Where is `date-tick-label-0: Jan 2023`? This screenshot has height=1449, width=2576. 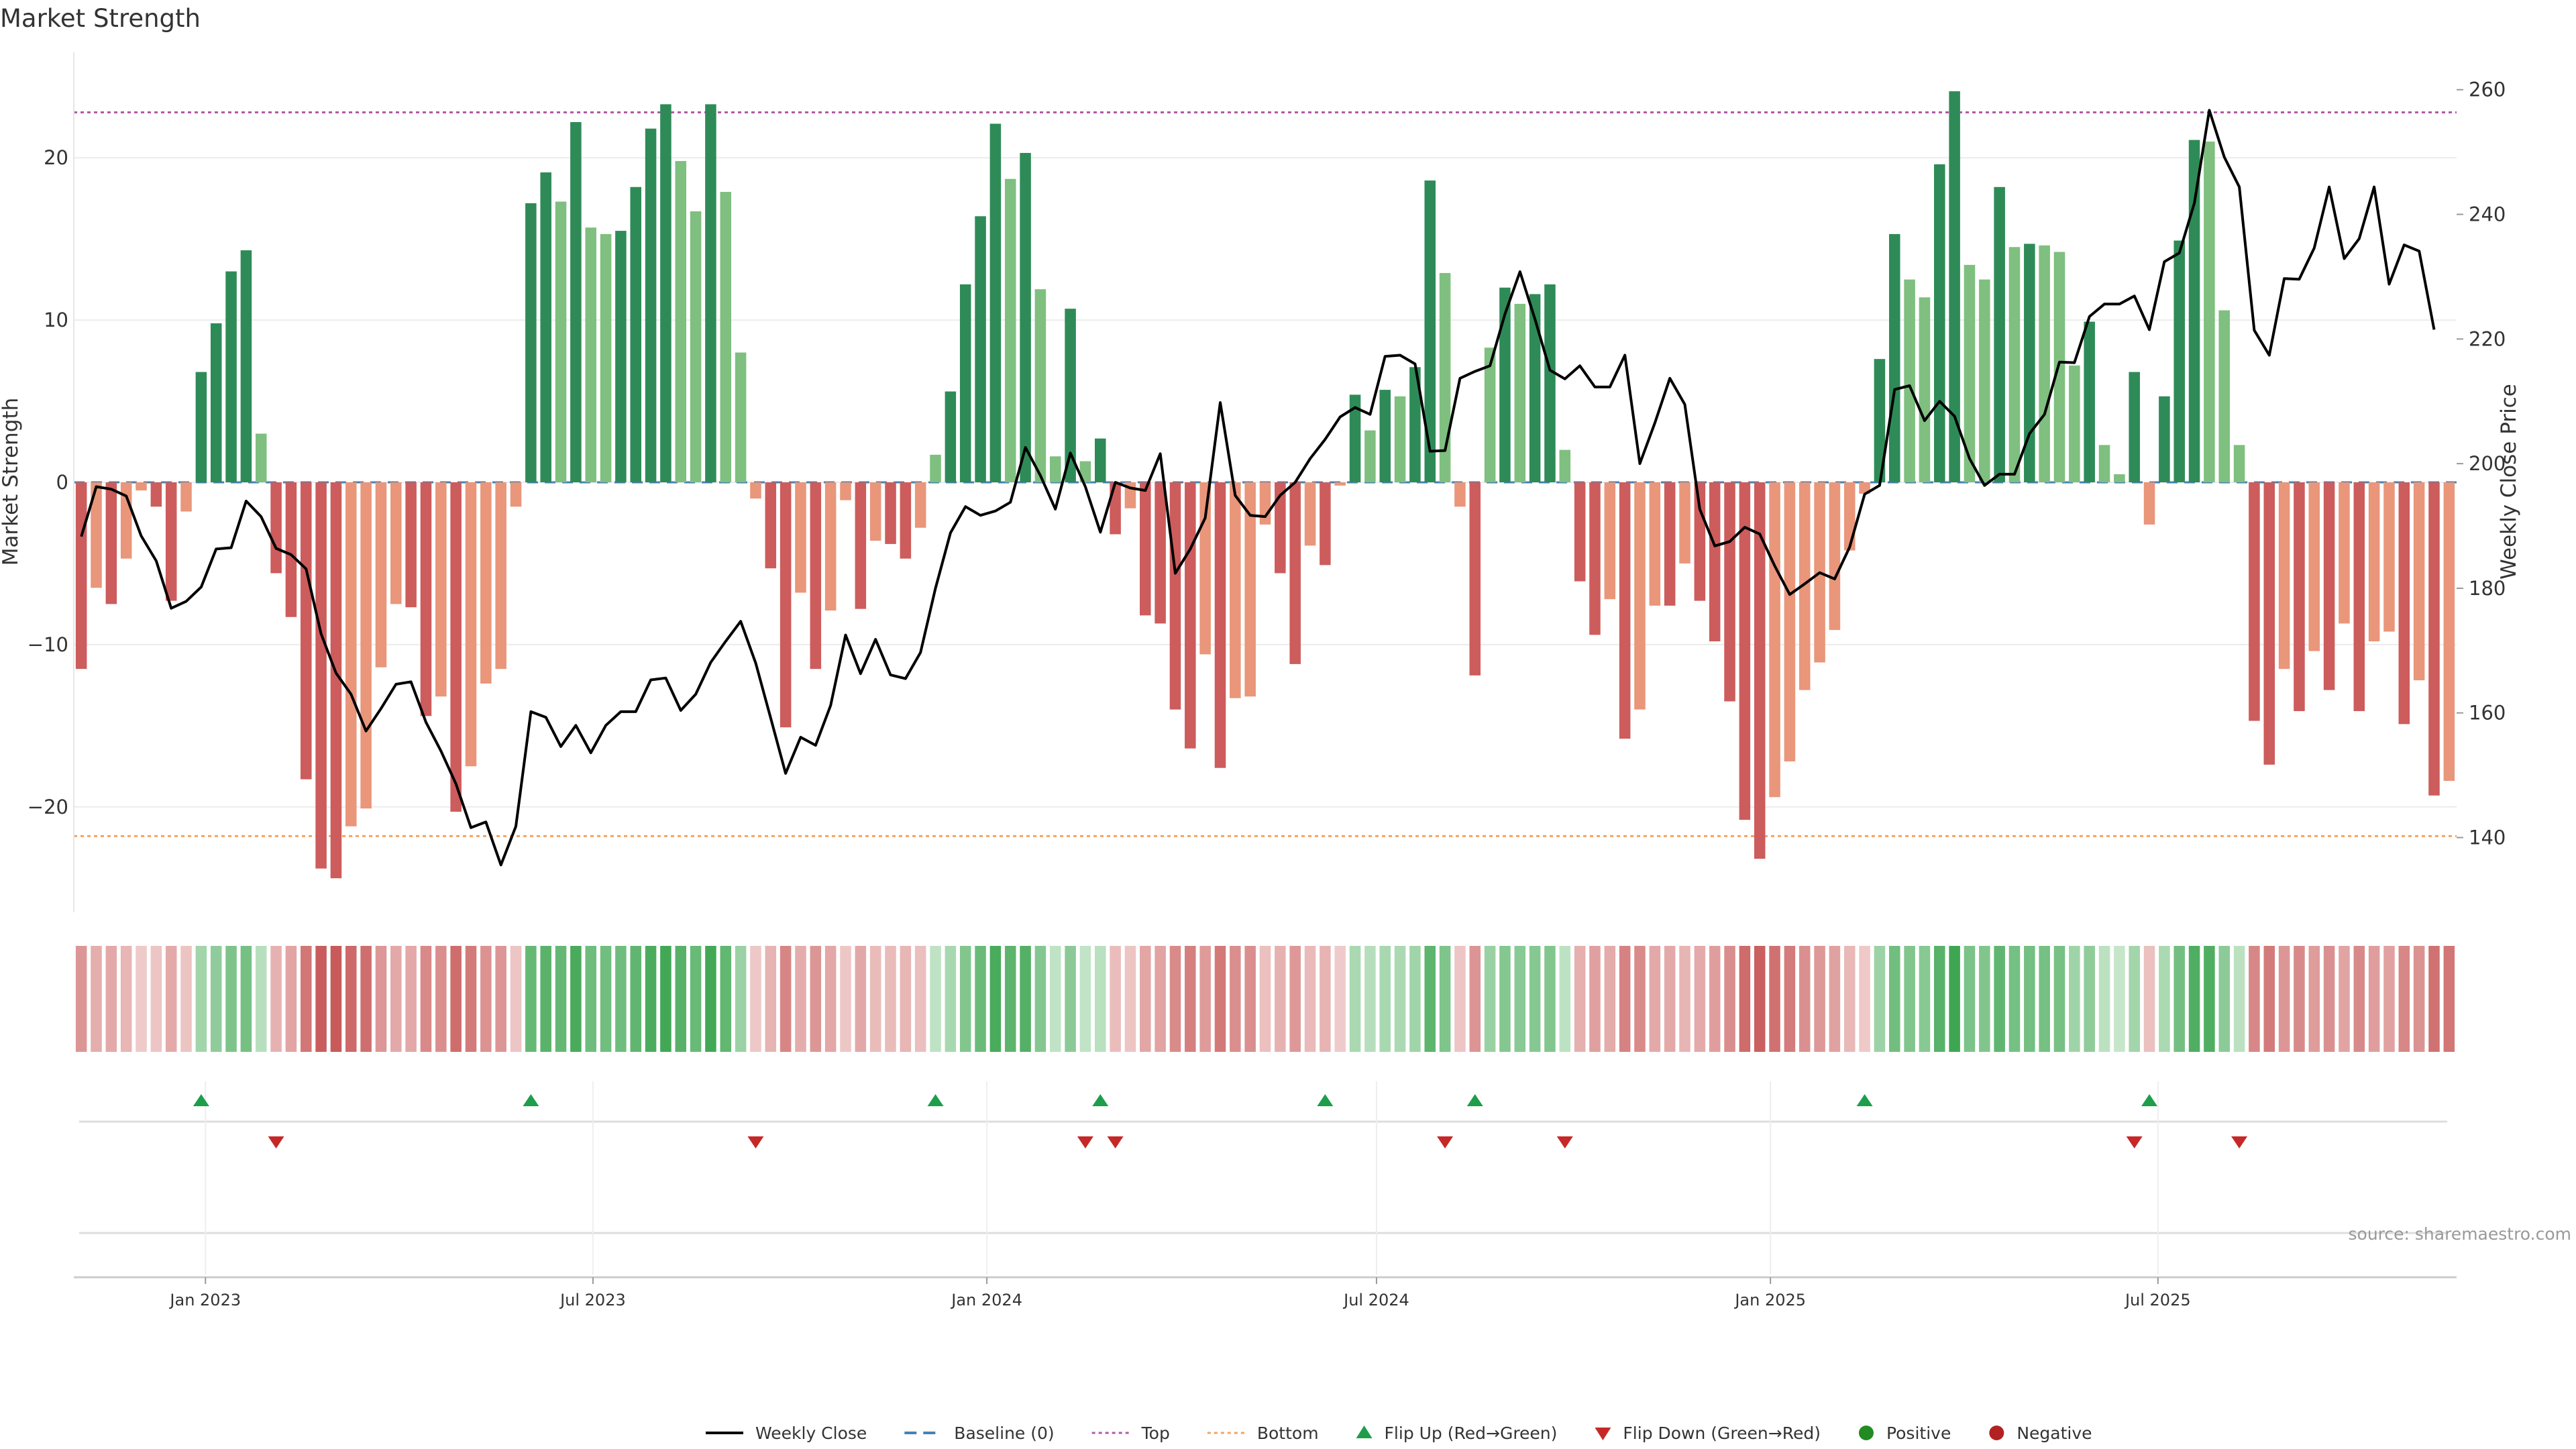
date-tick-label-0: Jan 2023 is located at coordinates (204, 1300).